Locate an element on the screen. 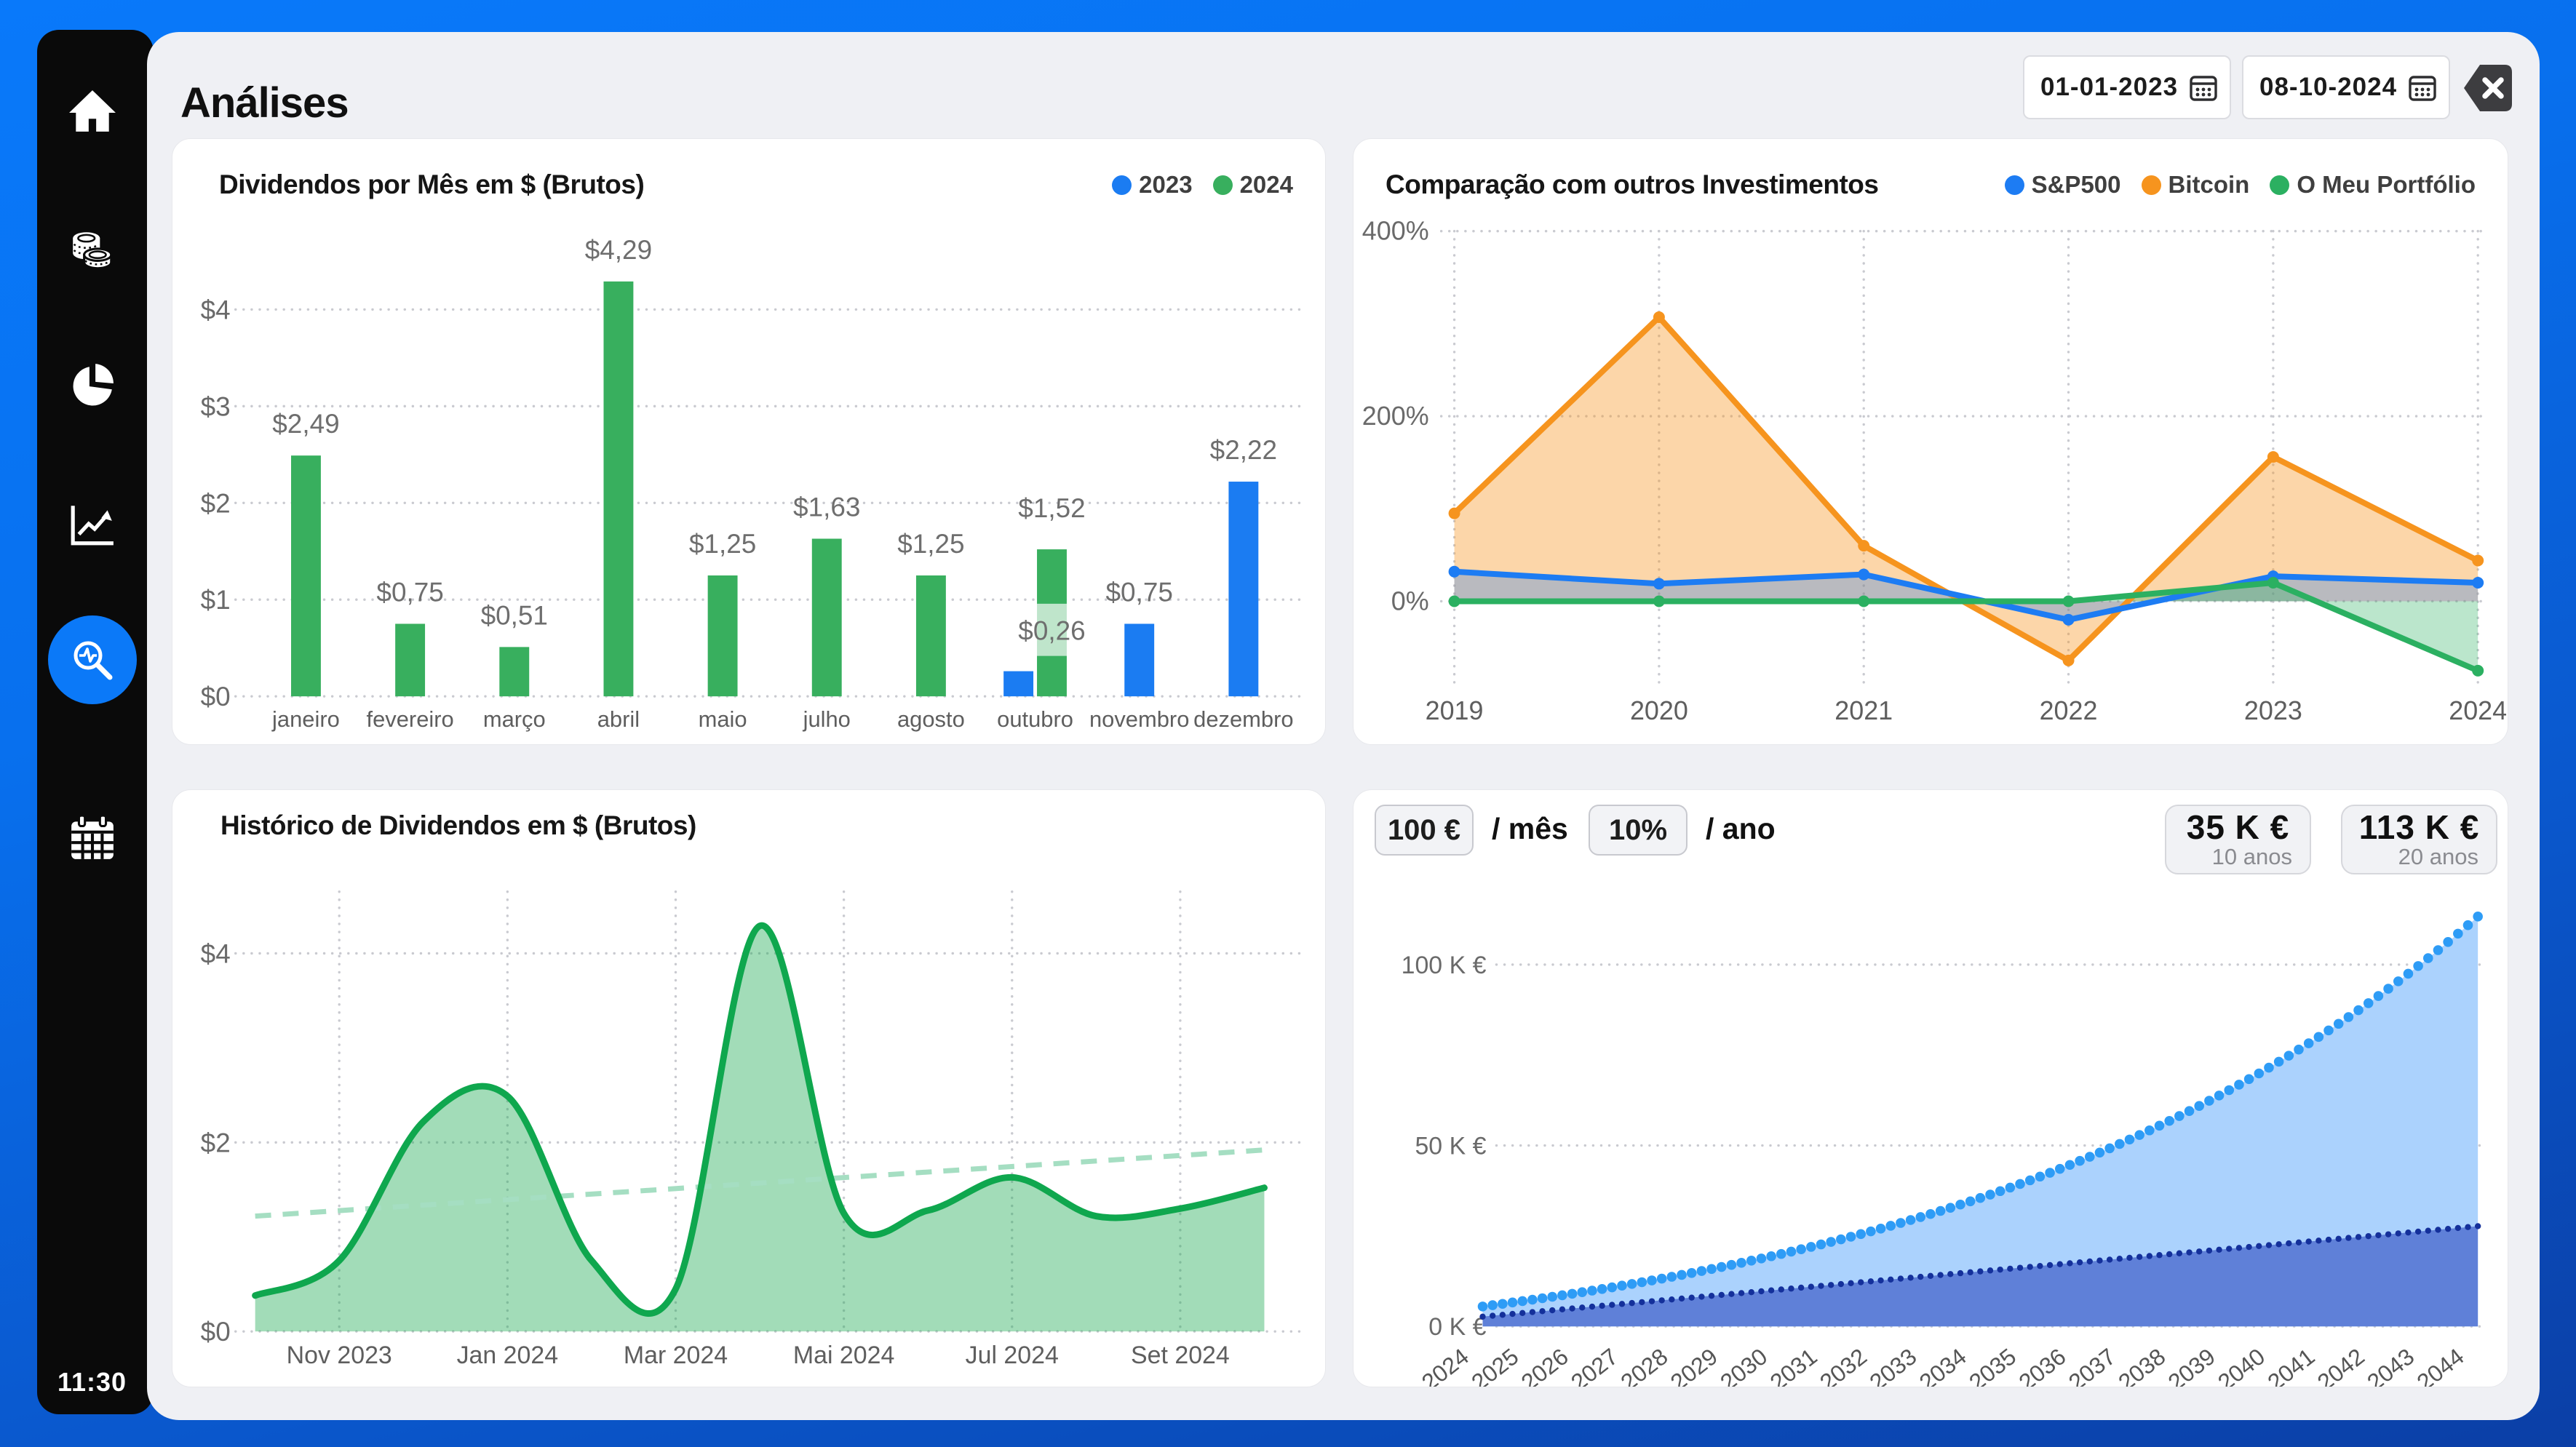  monthly-amount-input: 100 € is located at coordinates (1424, 830).